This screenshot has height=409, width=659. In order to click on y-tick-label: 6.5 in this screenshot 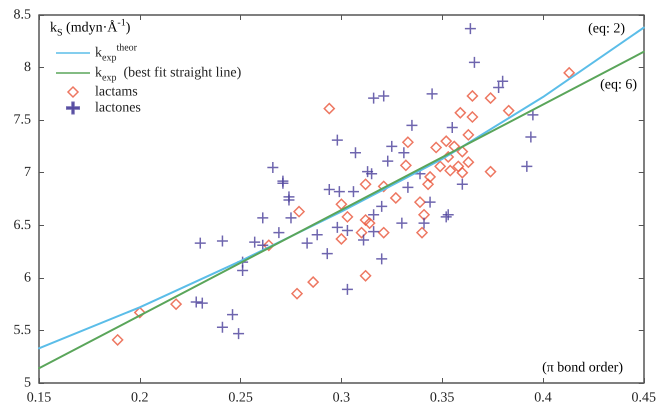, I will do `click(22, 225)`.